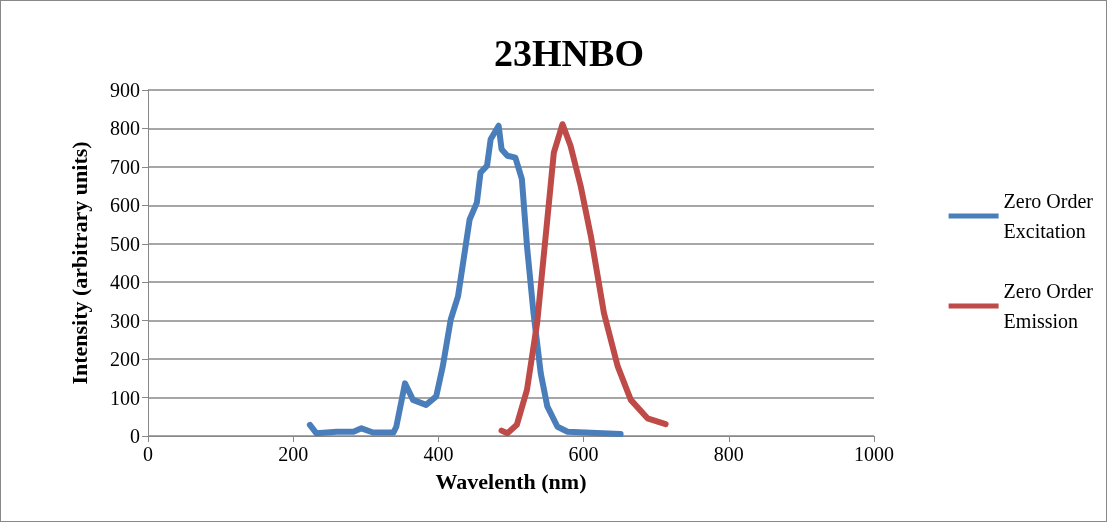  Describe the element at coordinates (569, 53) in the screenshot. I see `chart-title: 23HNBO` at that location.